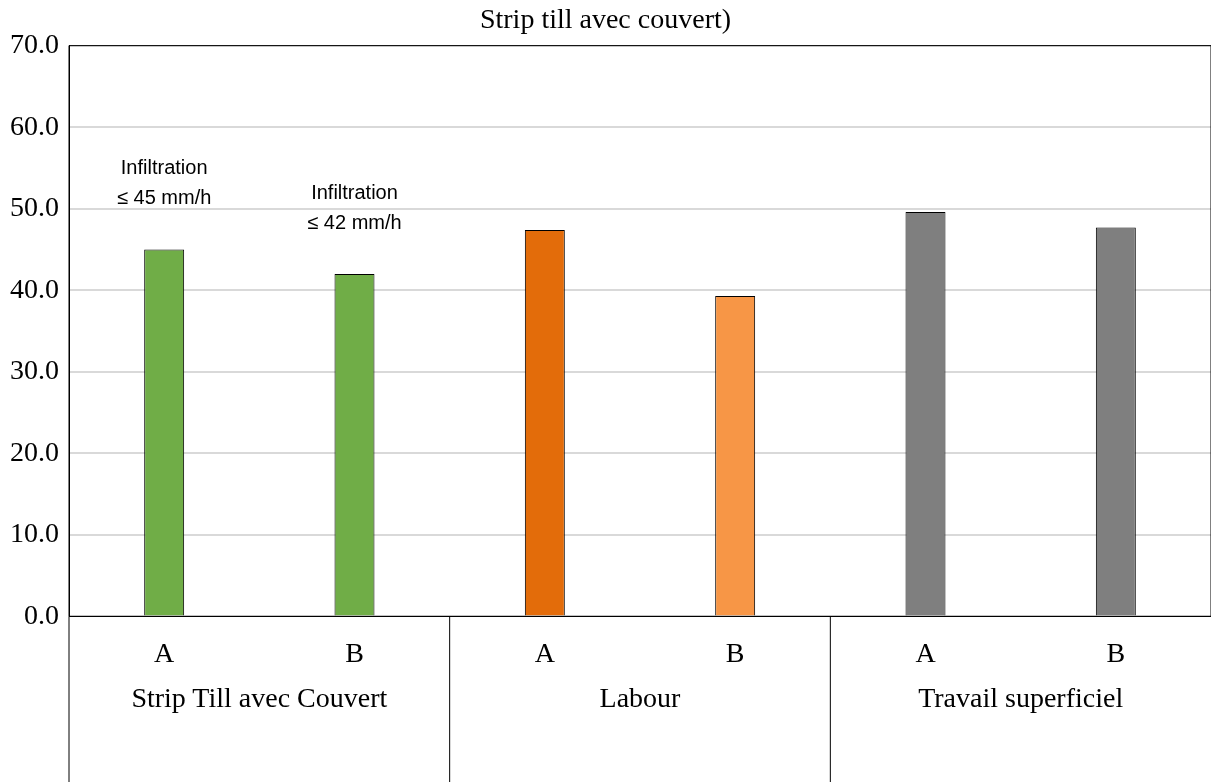  I want to click on series-label: B, so click(354, 652).